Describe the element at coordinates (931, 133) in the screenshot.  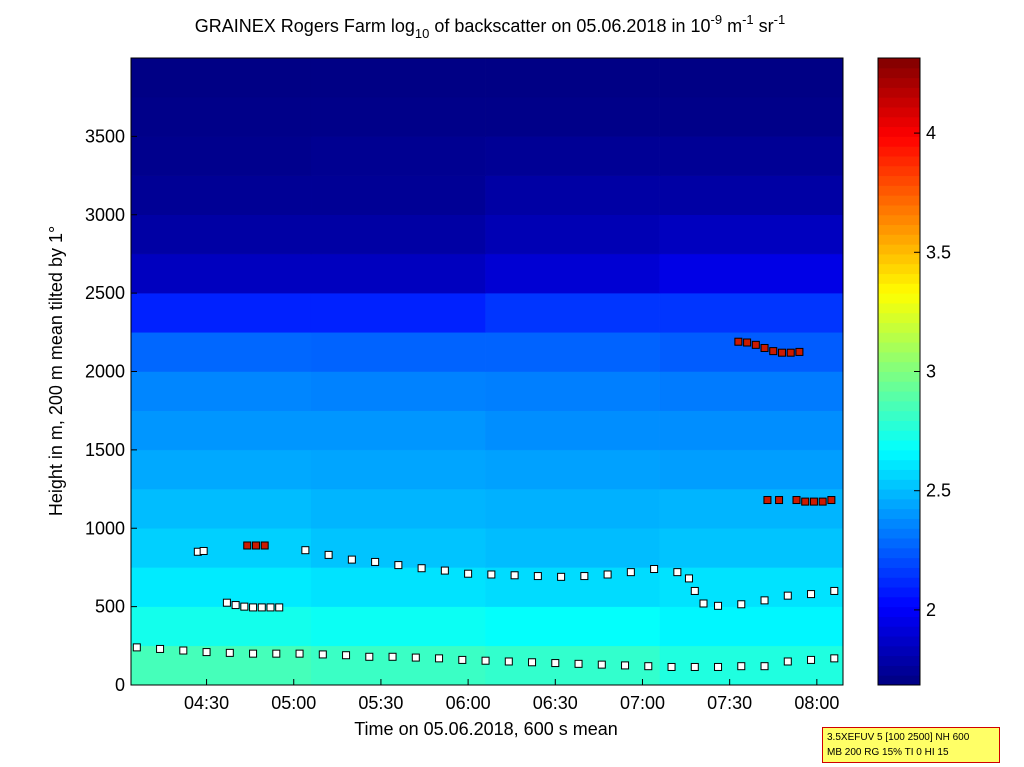
I see `colorbar-tick-label: 4` at that location.